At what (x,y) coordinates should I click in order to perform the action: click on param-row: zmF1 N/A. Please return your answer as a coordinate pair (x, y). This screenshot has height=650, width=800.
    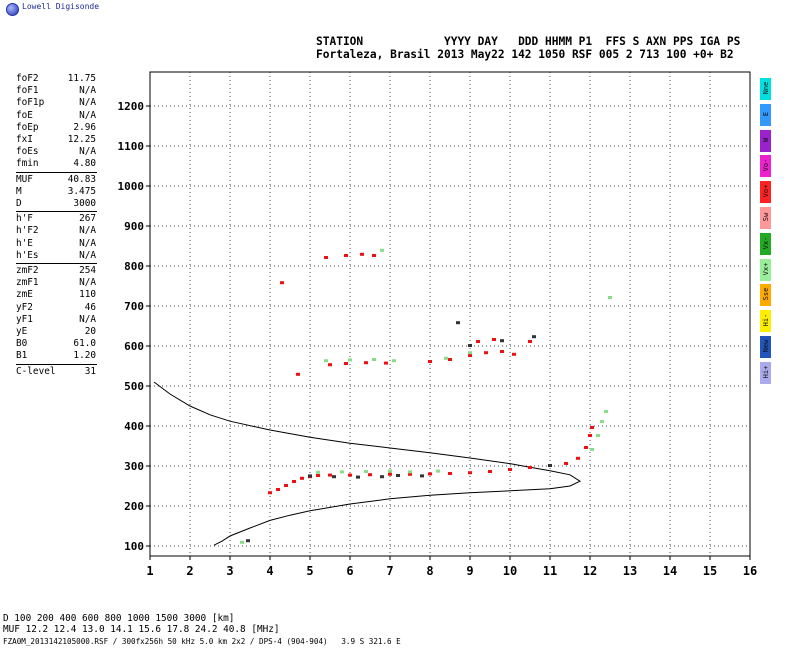
    Looking at the image, I should click on (56, 283).